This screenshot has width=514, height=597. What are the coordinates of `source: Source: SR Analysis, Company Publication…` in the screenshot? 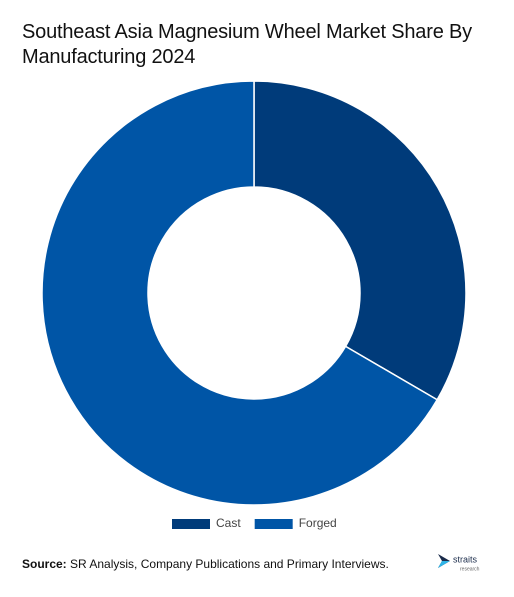 It's located at (205, 564).